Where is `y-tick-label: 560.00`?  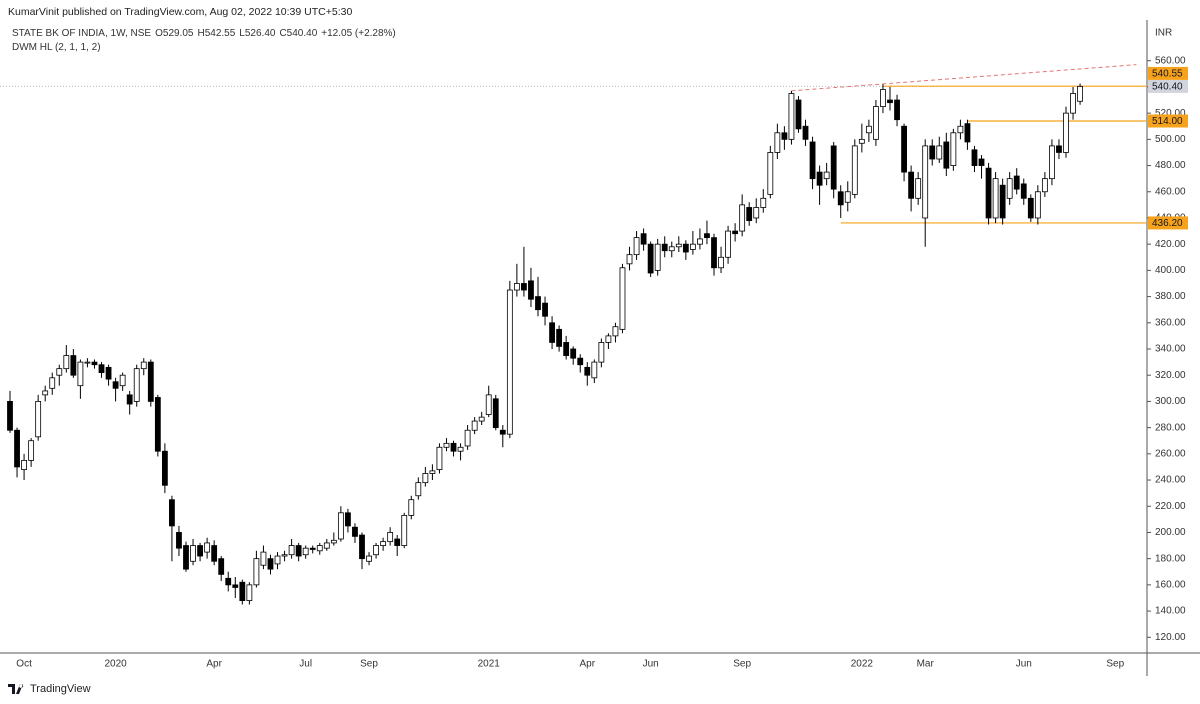
y-tick-label: 560.00 is located at coordinates (1170, 60).